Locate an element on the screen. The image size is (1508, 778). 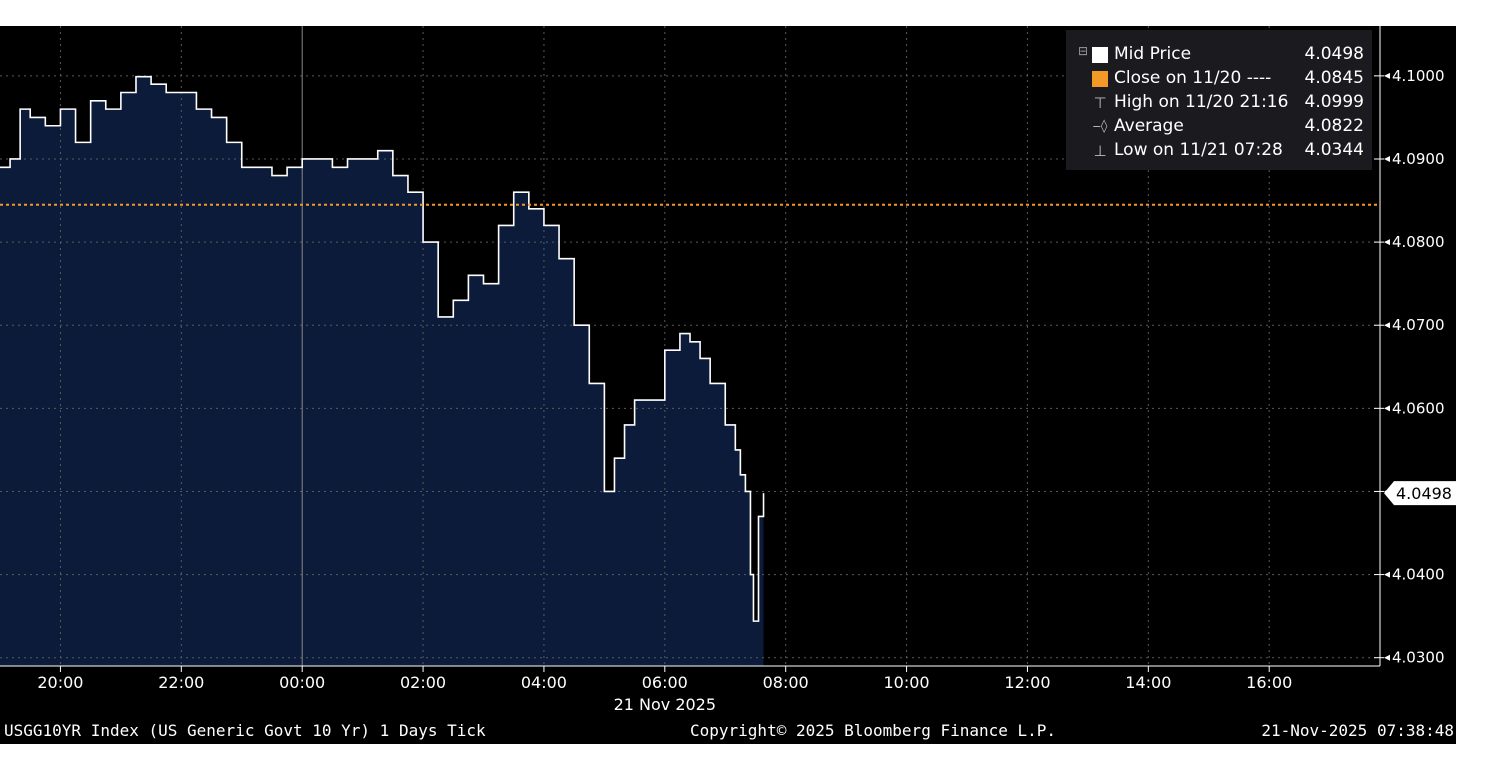
legend-row-low: ⊥ Low on 11/21 07:28 4.0344 is located at coordinates (1219, 152).